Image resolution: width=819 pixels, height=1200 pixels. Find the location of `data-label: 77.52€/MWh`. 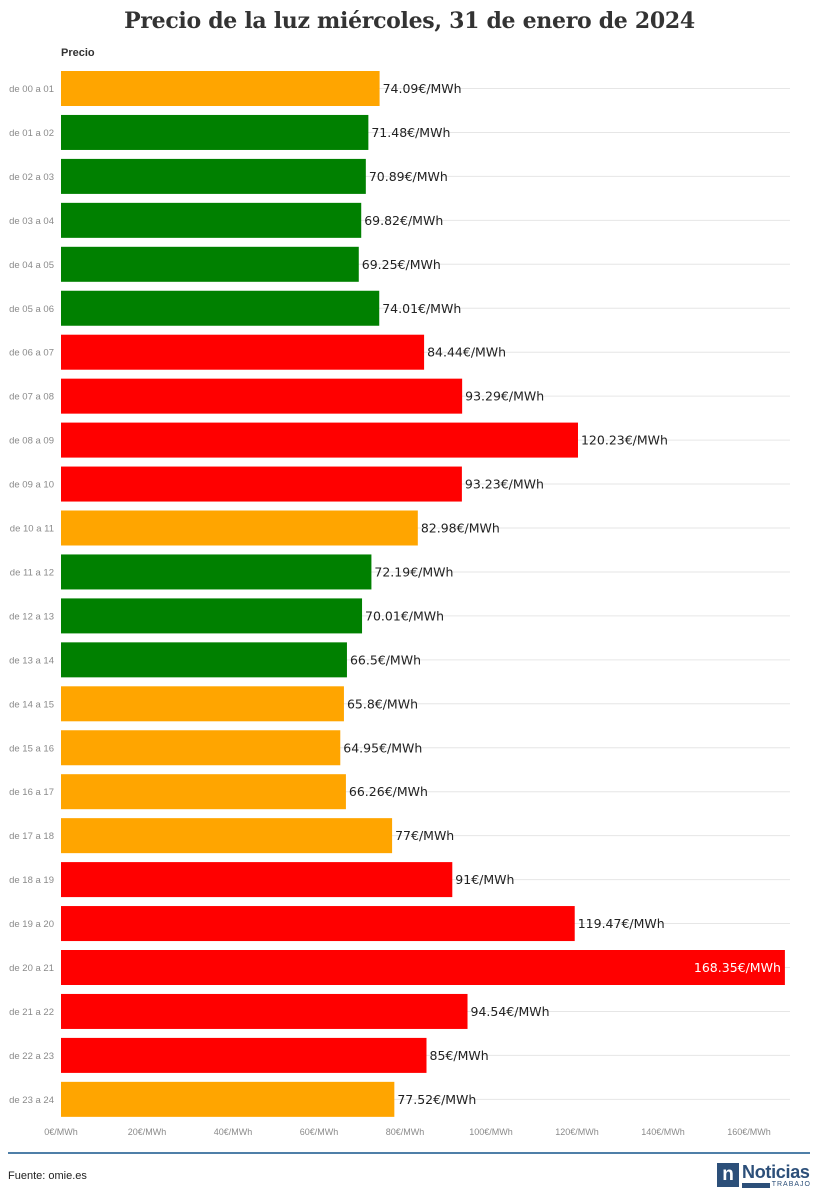

data-label: 77.52€/MWh is located at coordinates (436, 1099).